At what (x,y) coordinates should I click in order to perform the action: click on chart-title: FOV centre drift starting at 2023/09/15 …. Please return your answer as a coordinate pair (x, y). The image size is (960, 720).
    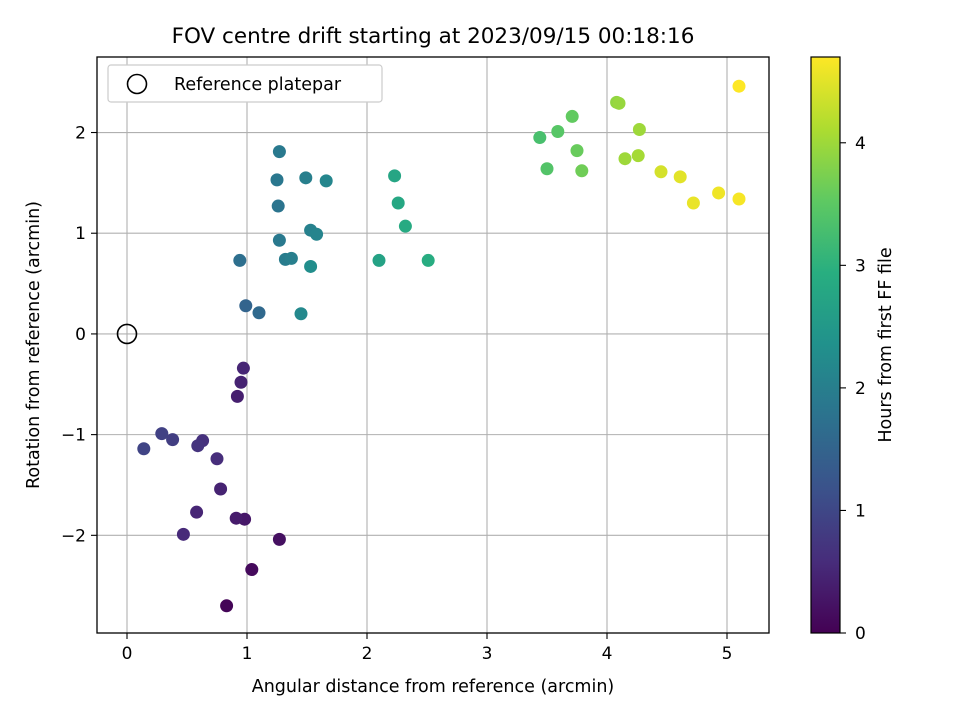
    Looking at the image, I should click on (433, 36).